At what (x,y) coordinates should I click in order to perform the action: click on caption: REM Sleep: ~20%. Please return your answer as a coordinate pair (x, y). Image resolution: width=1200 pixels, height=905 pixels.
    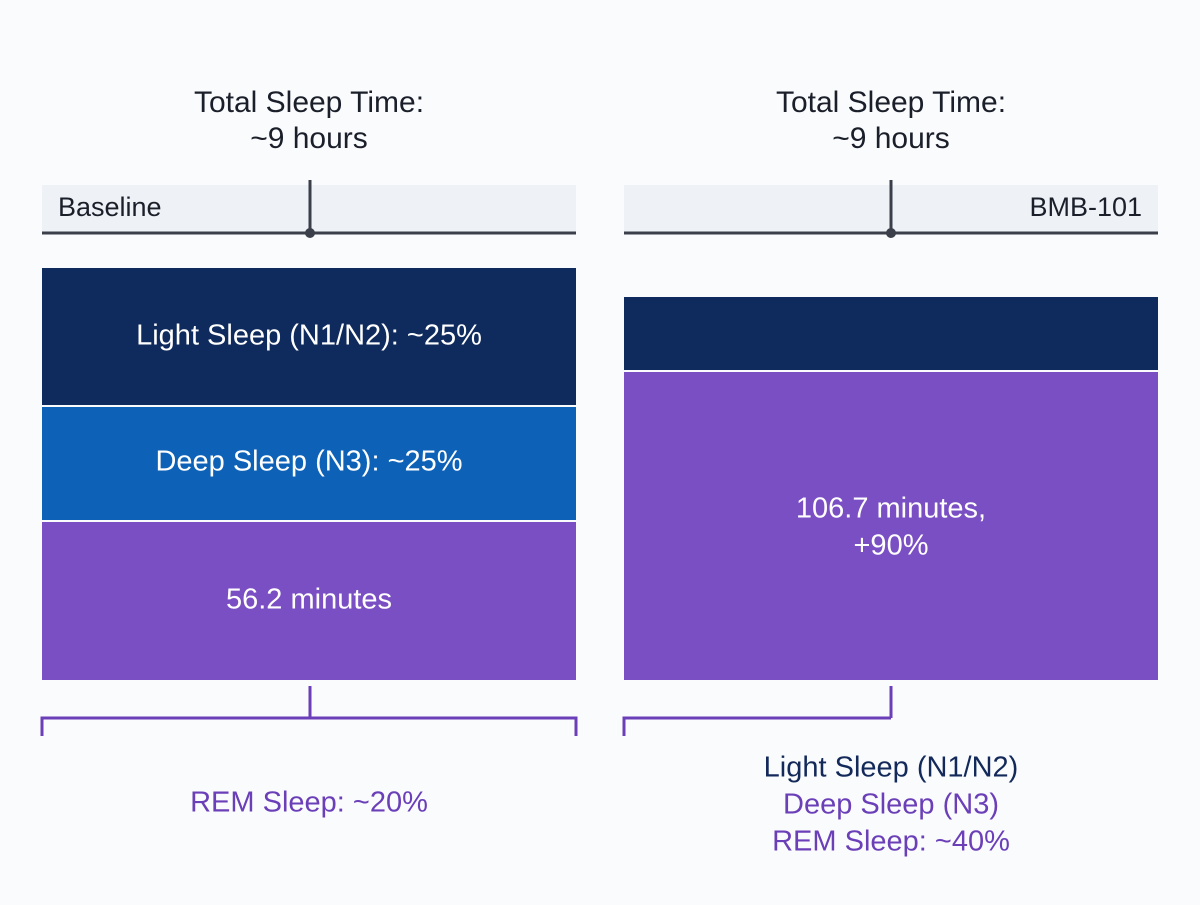
    Looking at the image, I should click on (309, 803).